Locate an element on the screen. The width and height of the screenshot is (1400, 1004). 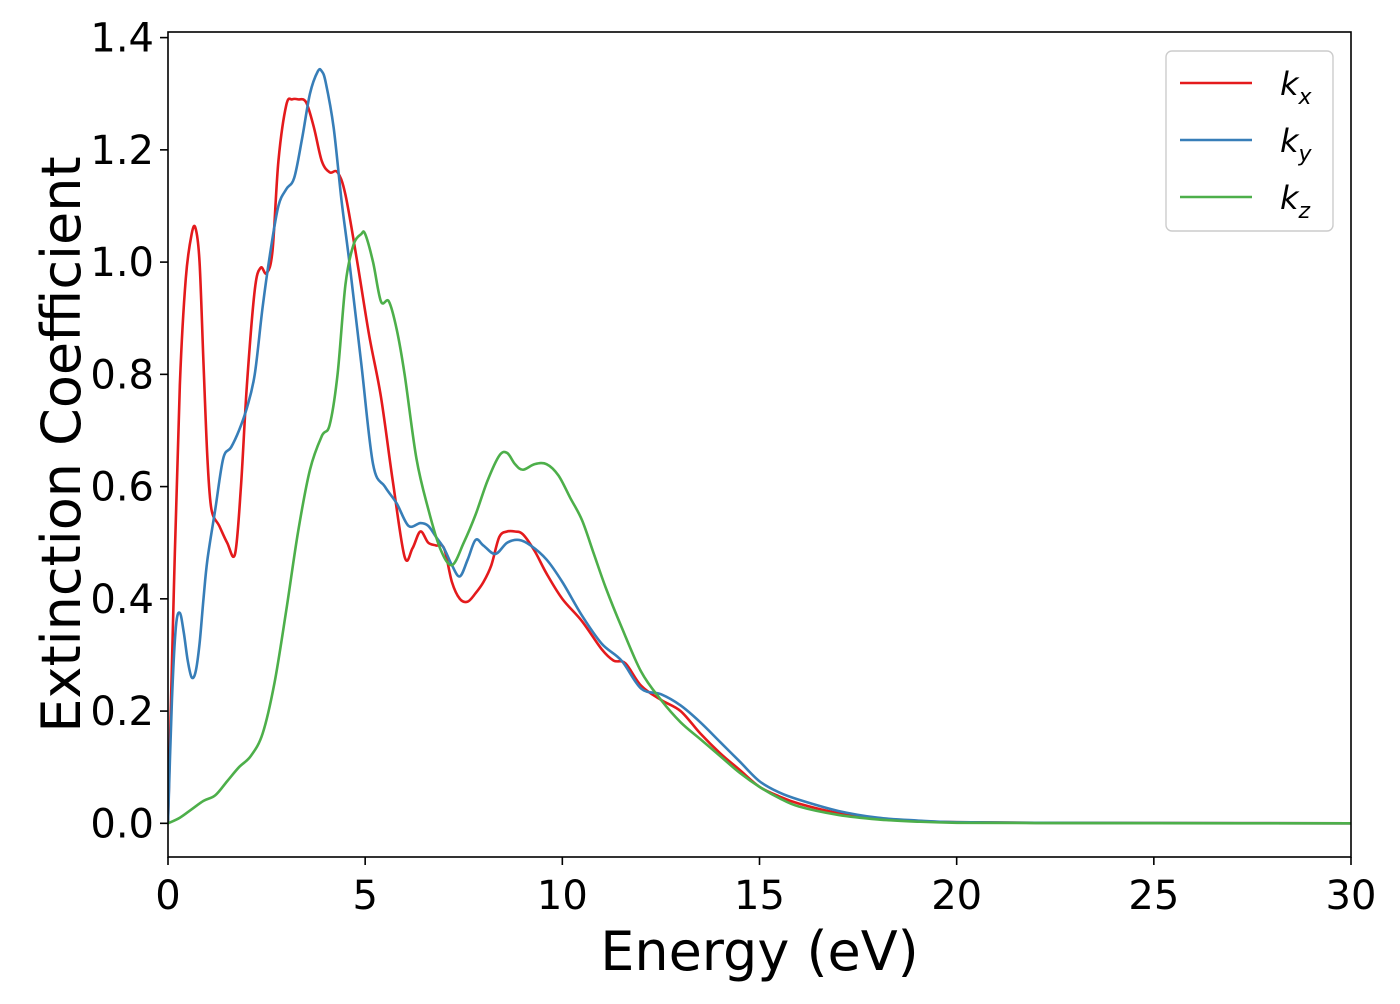
legend-label-k-y: ky is located at coordinates (1296, 144).